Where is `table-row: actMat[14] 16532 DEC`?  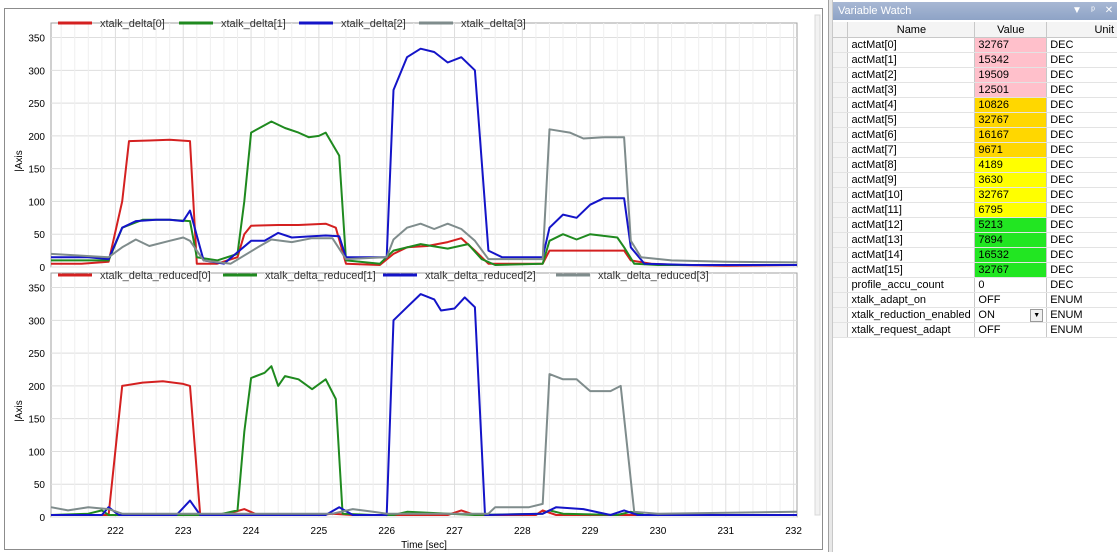 table-row: actMat[14] 16532 DEC is located at coordinates (975, 255).